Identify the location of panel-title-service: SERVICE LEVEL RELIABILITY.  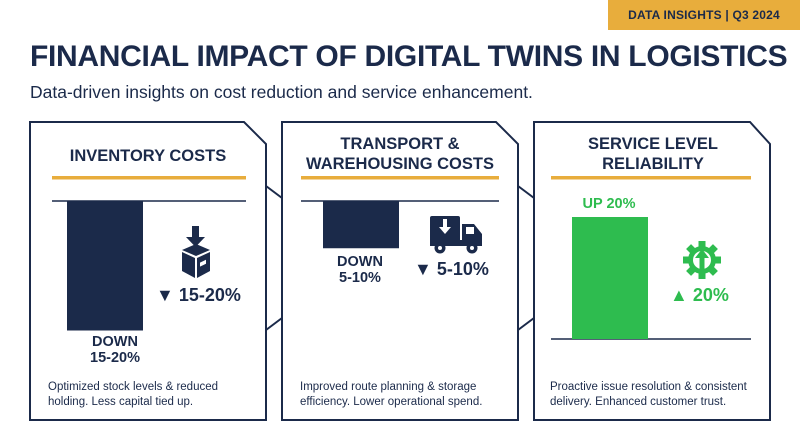
(653, 154).